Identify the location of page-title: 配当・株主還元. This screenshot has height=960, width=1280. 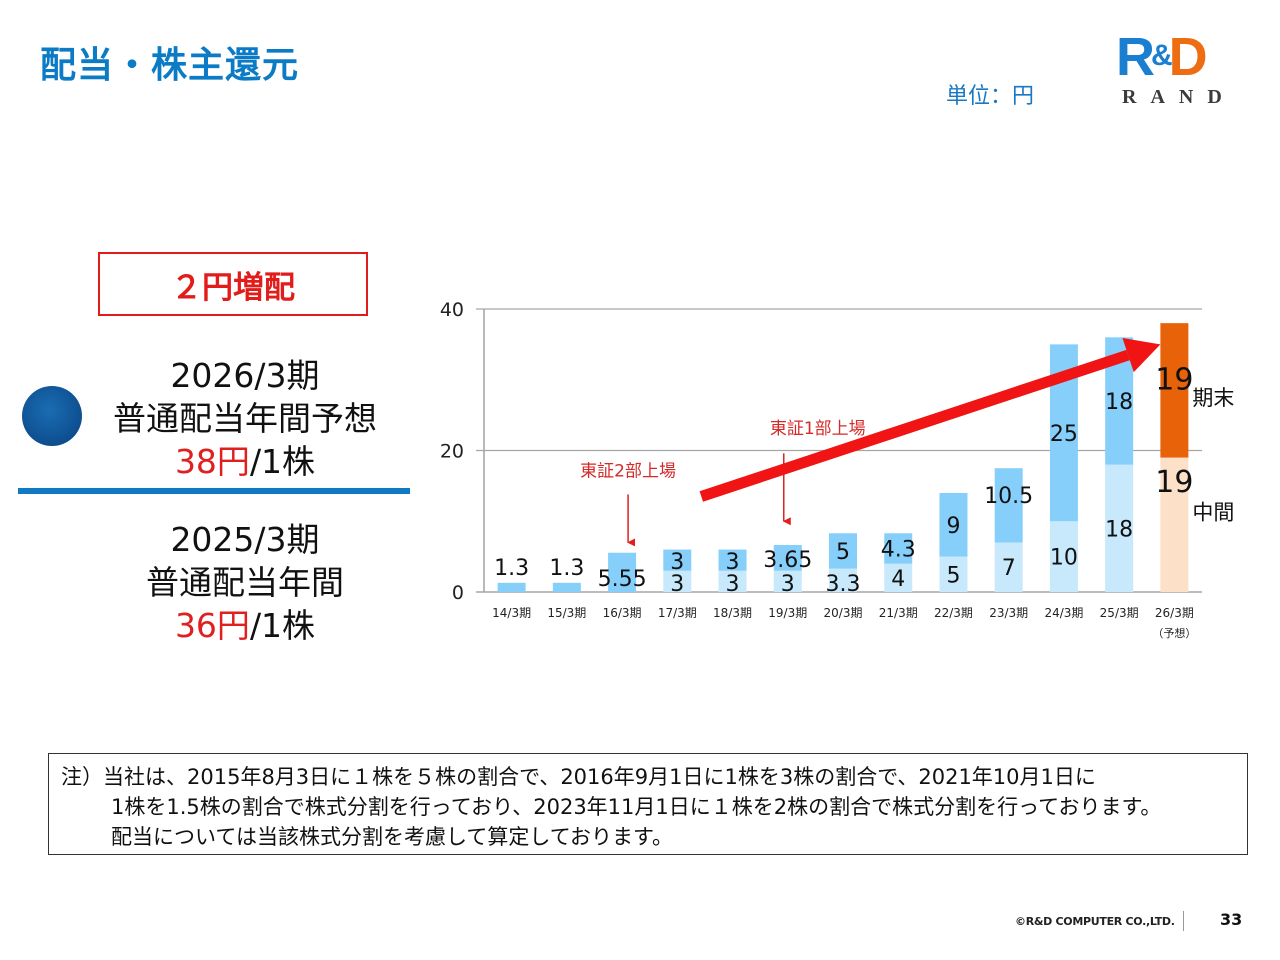
(170, 65).